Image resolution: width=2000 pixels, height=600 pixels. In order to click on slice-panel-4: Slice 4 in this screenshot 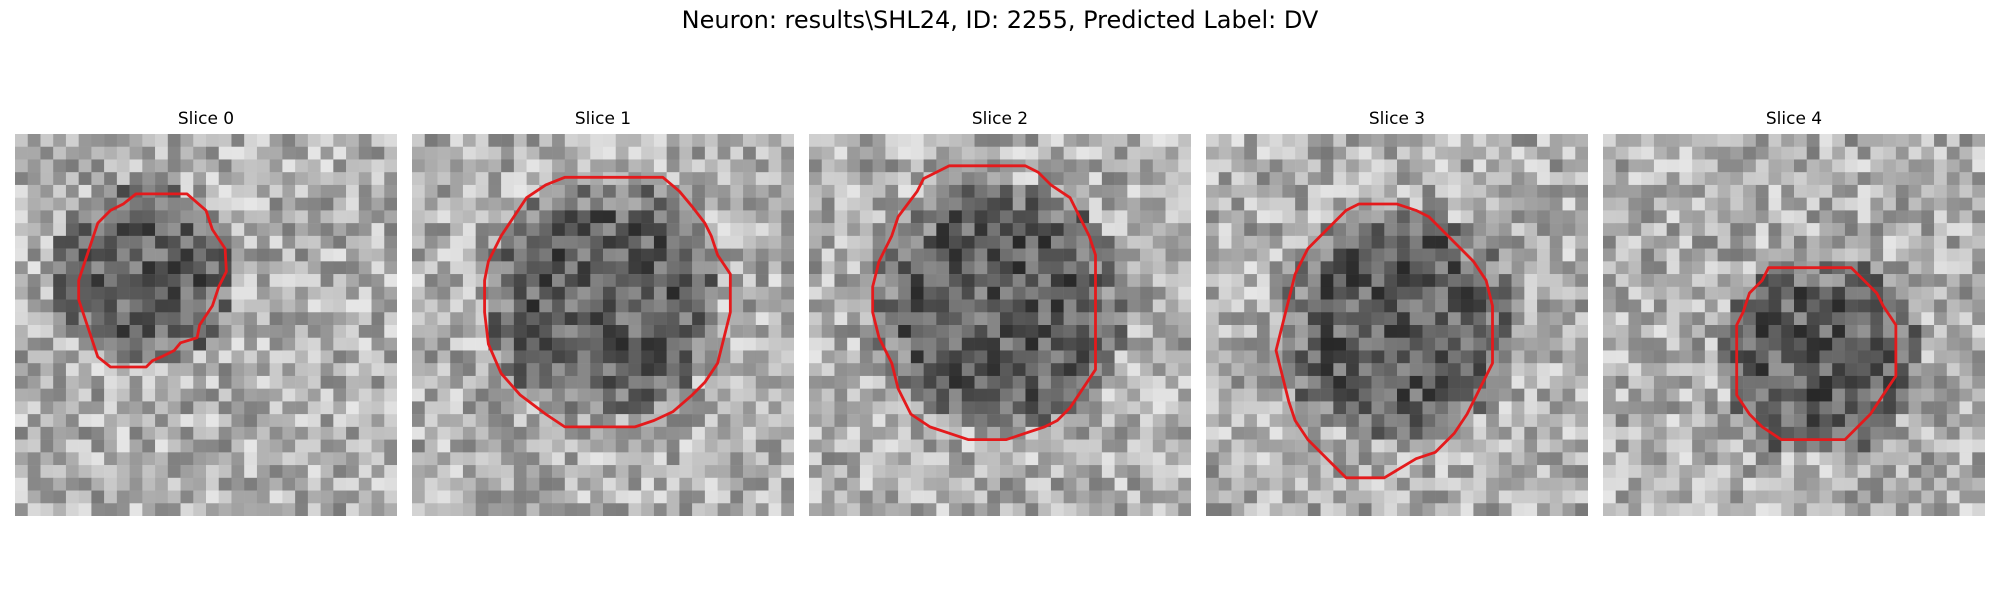, I will do `click(1794, 312)`.